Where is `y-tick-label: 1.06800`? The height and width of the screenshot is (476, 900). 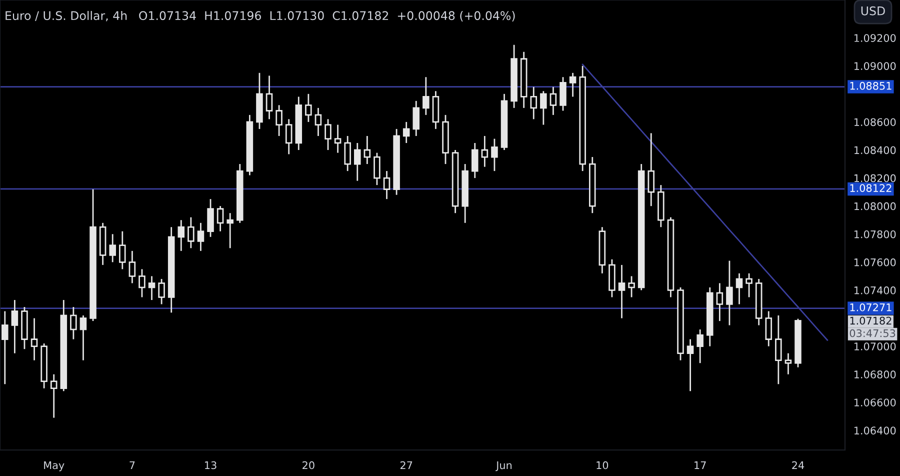
y-tick-label: 1.06800 is located at coordinates (875, 374).